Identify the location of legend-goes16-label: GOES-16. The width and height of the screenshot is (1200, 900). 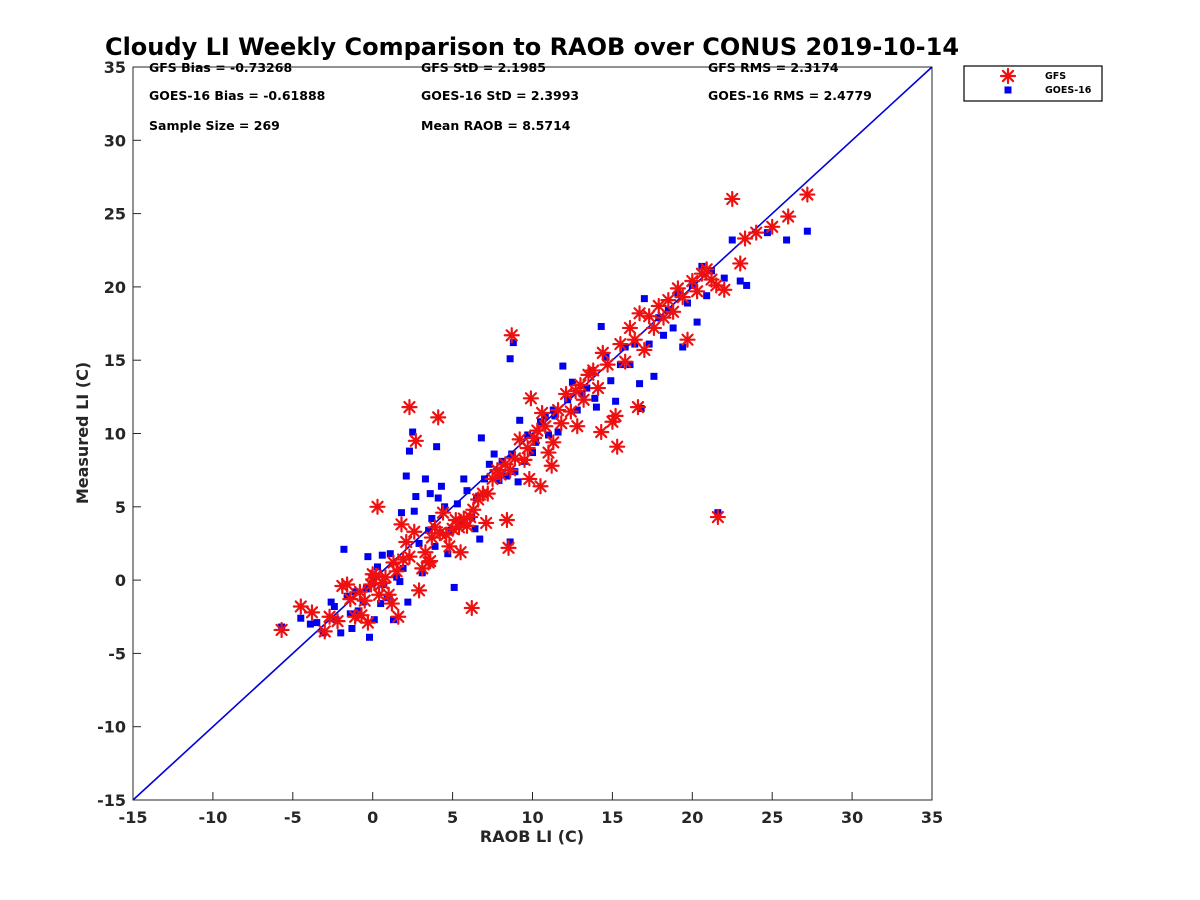
(1068, 90).